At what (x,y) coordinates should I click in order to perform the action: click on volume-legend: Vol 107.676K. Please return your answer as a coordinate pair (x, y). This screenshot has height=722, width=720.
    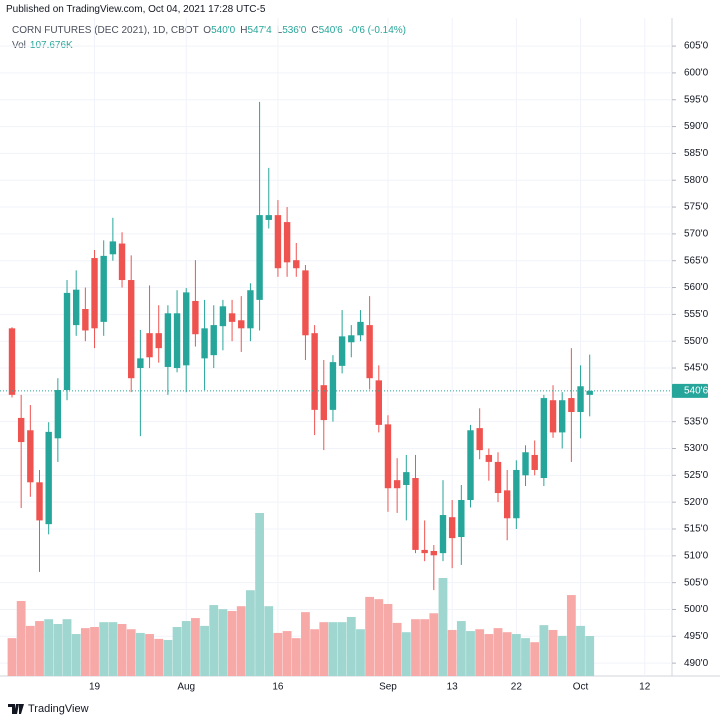
    Looking at the image, I should click on (42, 45).